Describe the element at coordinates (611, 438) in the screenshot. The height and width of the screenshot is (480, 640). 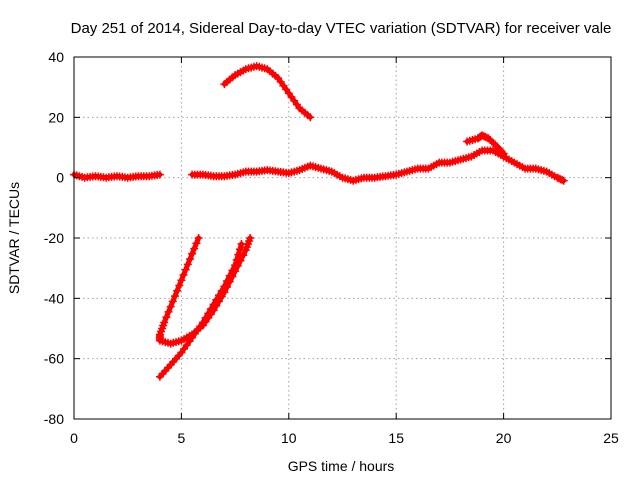
I see `x-tick-label: 25` at that location.